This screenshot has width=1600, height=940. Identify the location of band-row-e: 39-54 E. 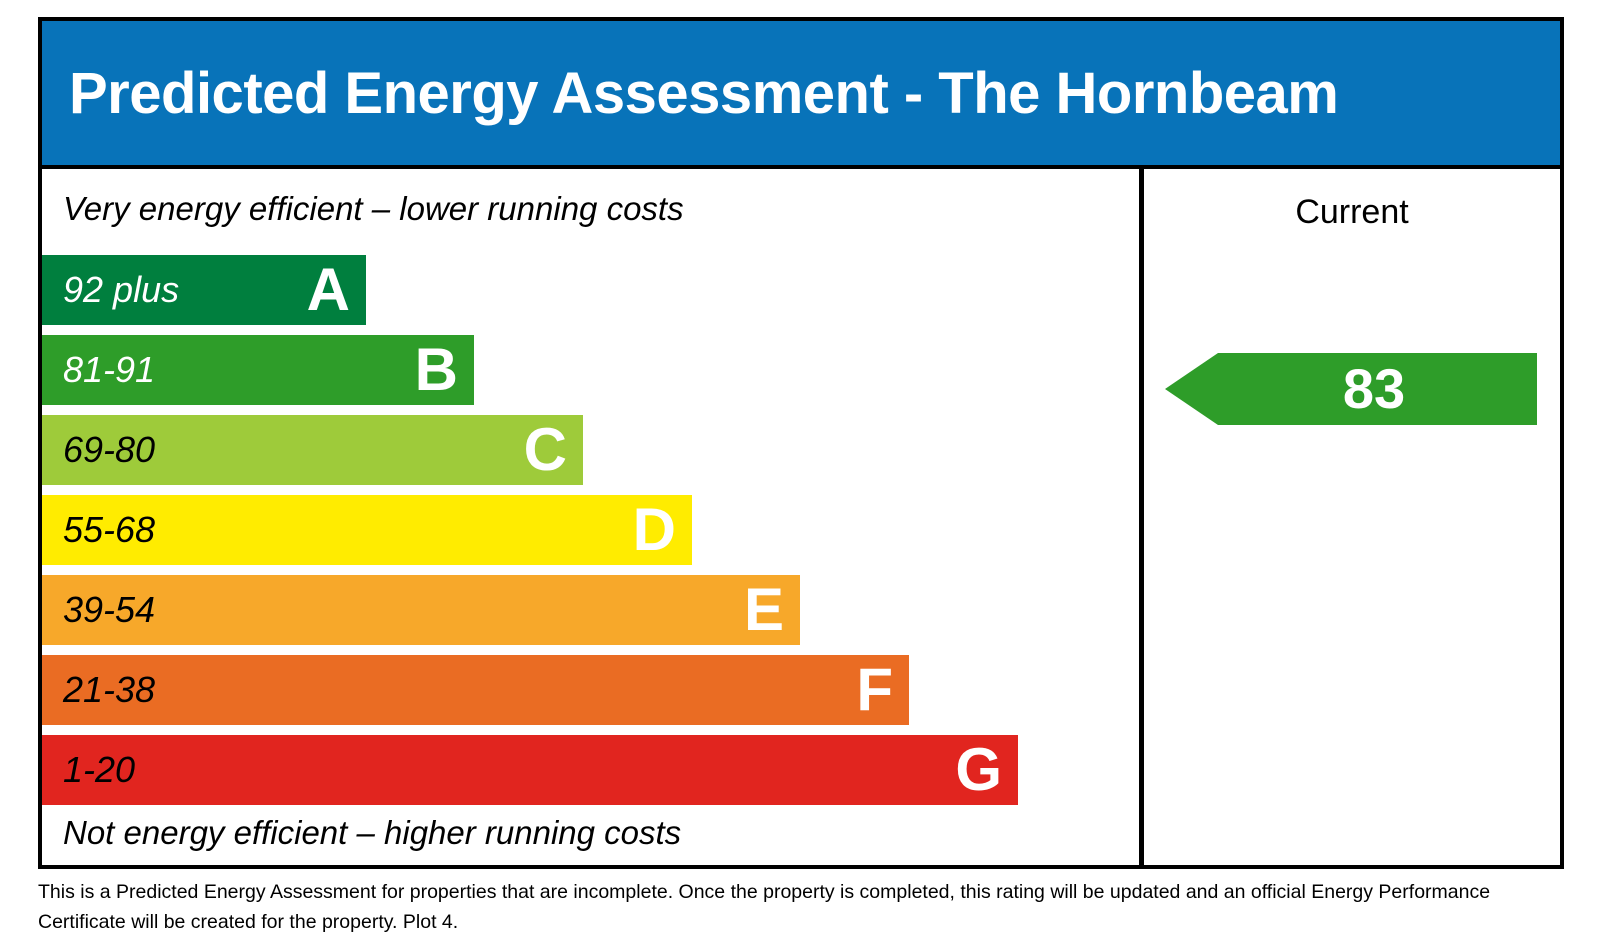
(421, 610).